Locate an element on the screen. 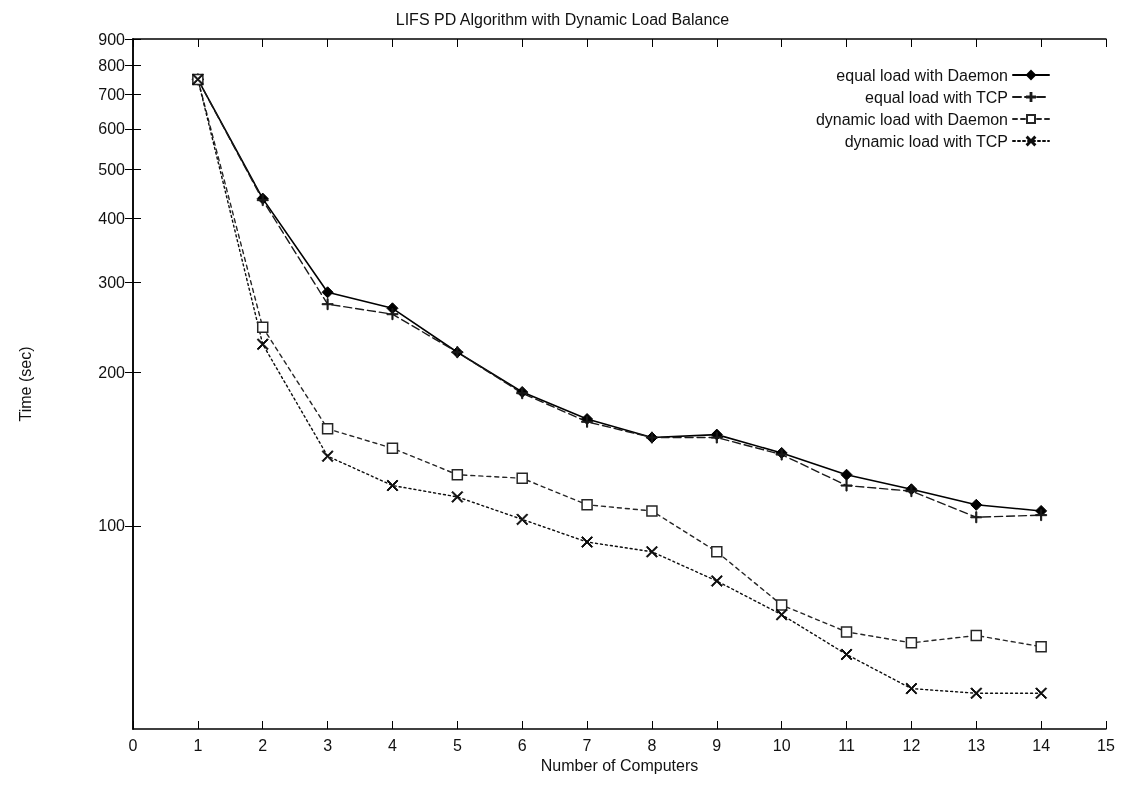  legend-label: dynamic load with Daemon is located at coordinates (911, 119).